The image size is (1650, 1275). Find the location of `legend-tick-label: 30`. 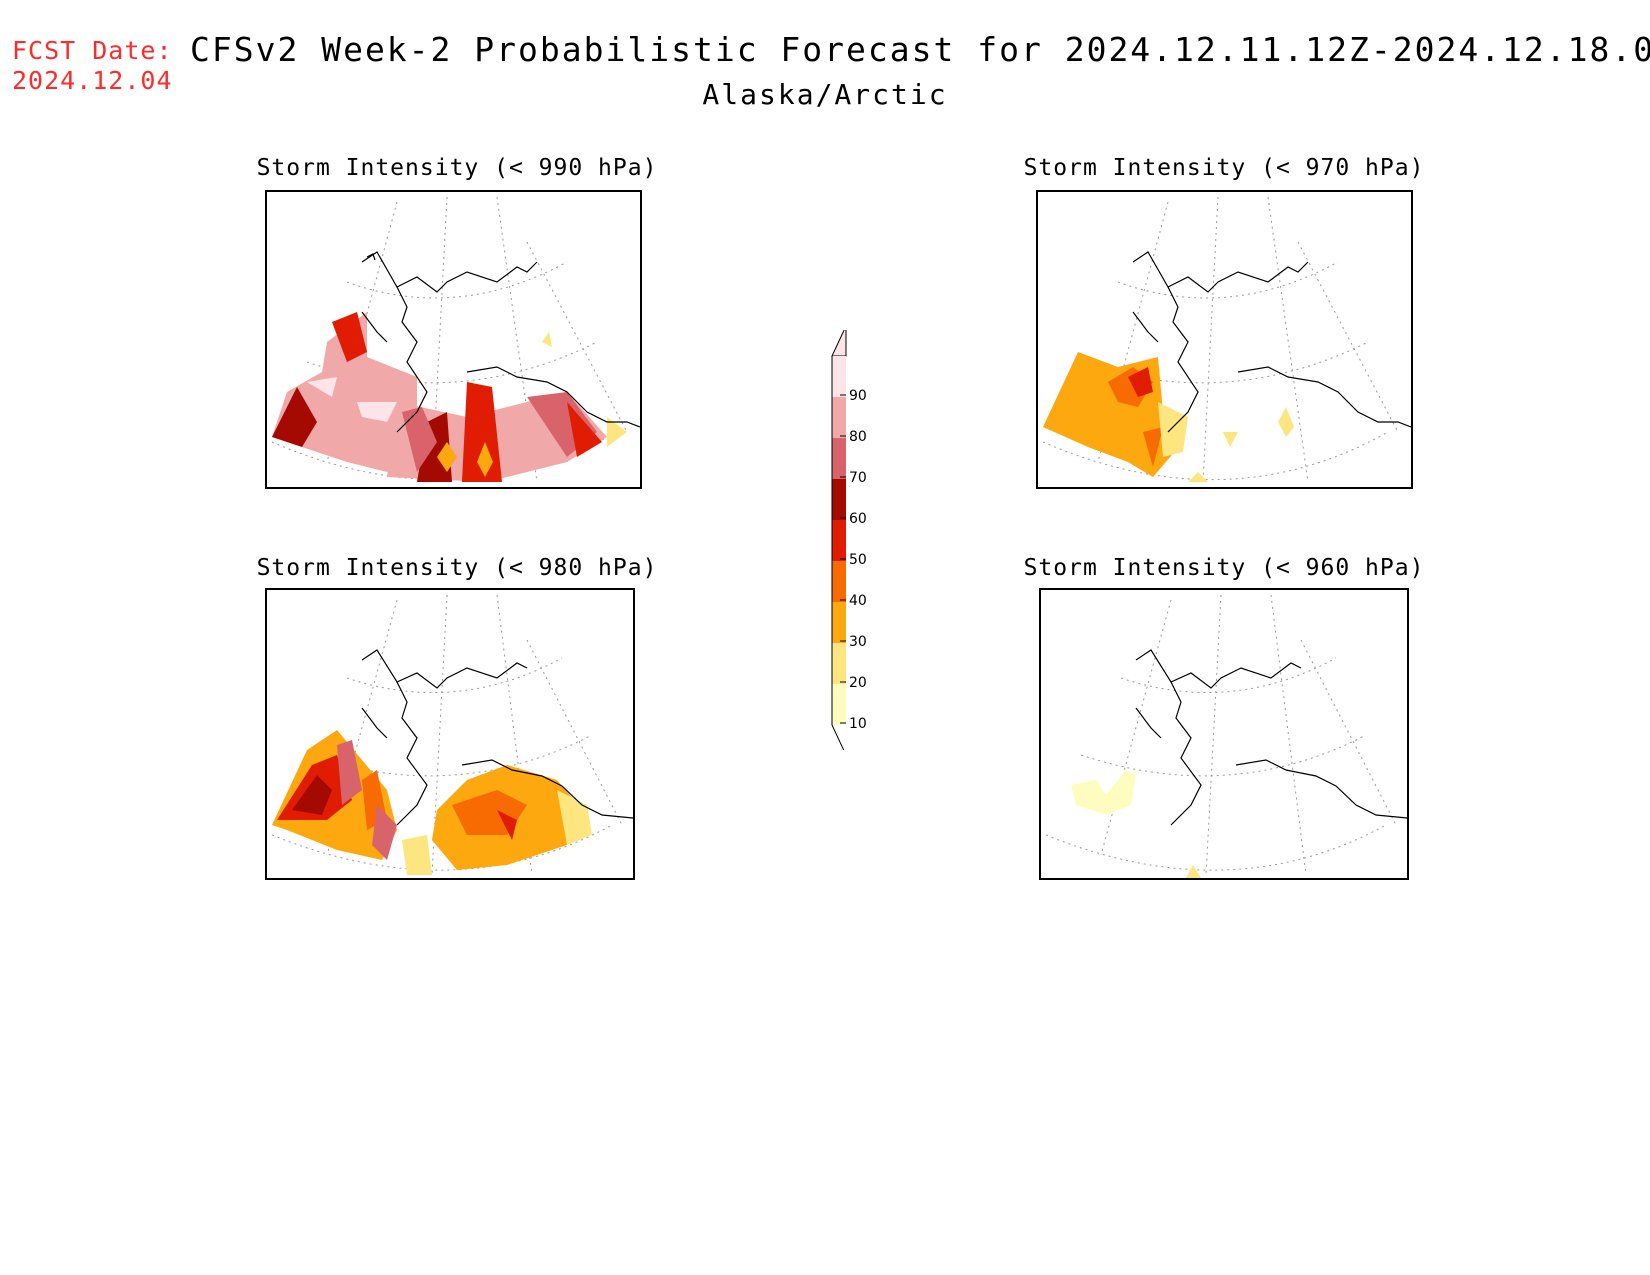

legend-tick-label: 30 is located at coordinates (858, 642).